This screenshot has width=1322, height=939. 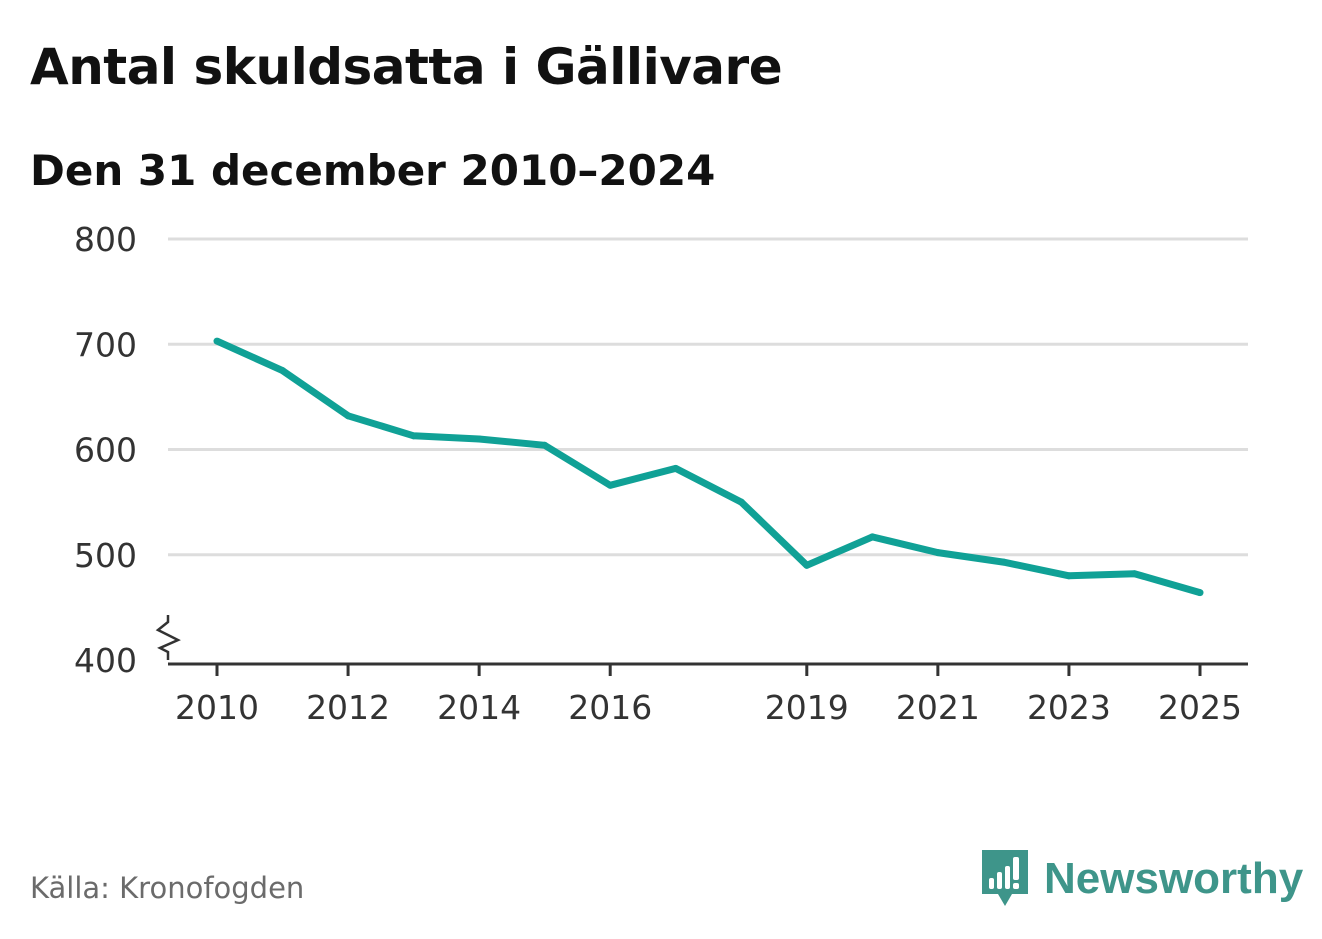 What do you see at coordinates (168, 637) in the screenshot?
I see `axis-break-icon` at bounding box center [168, 637].